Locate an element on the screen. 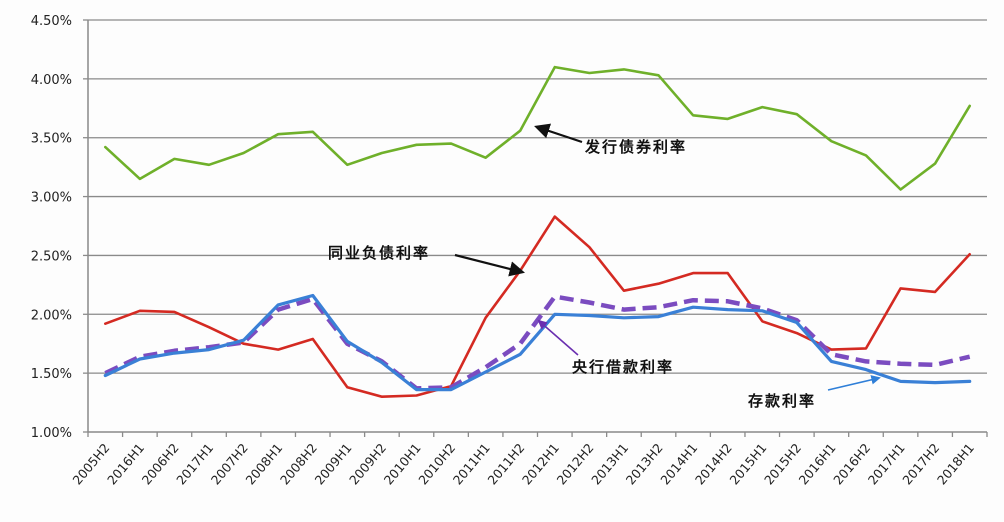 The image size is (1004, 522). y-tick-label: 3.00% is located at coordinates (51, 198).